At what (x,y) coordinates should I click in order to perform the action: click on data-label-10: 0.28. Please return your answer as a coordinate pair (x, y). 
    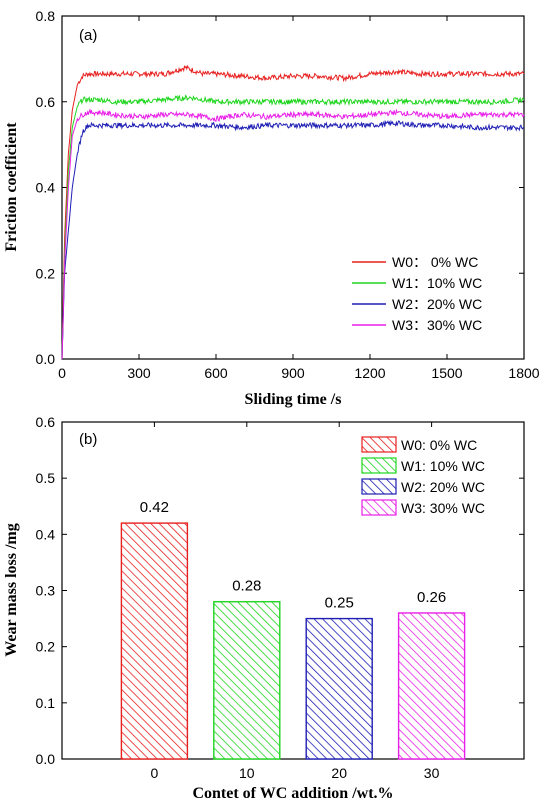
    Looking at the image, I should click on (246, 586).